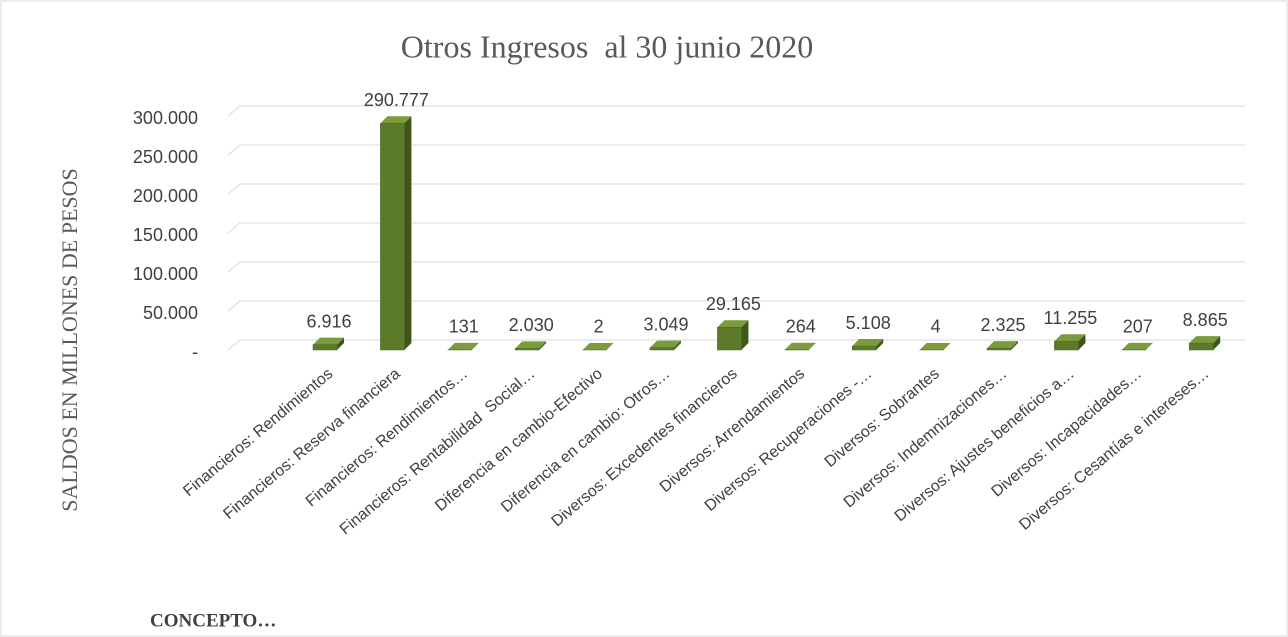  I want to click on y-tick-label: 150.000, so click(165, 235).